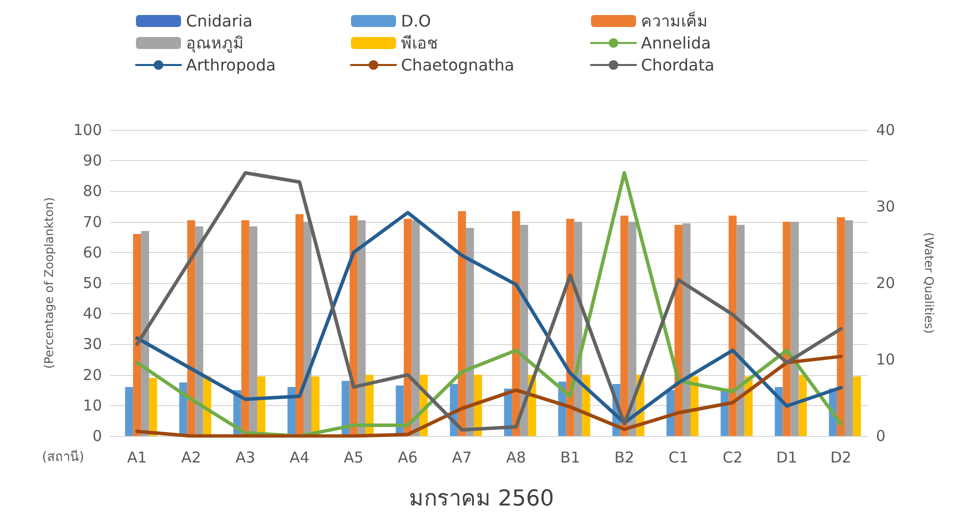 This screenshot has width=963, height=516. I want to click on x-tick-label: D2, so click(841, 457).